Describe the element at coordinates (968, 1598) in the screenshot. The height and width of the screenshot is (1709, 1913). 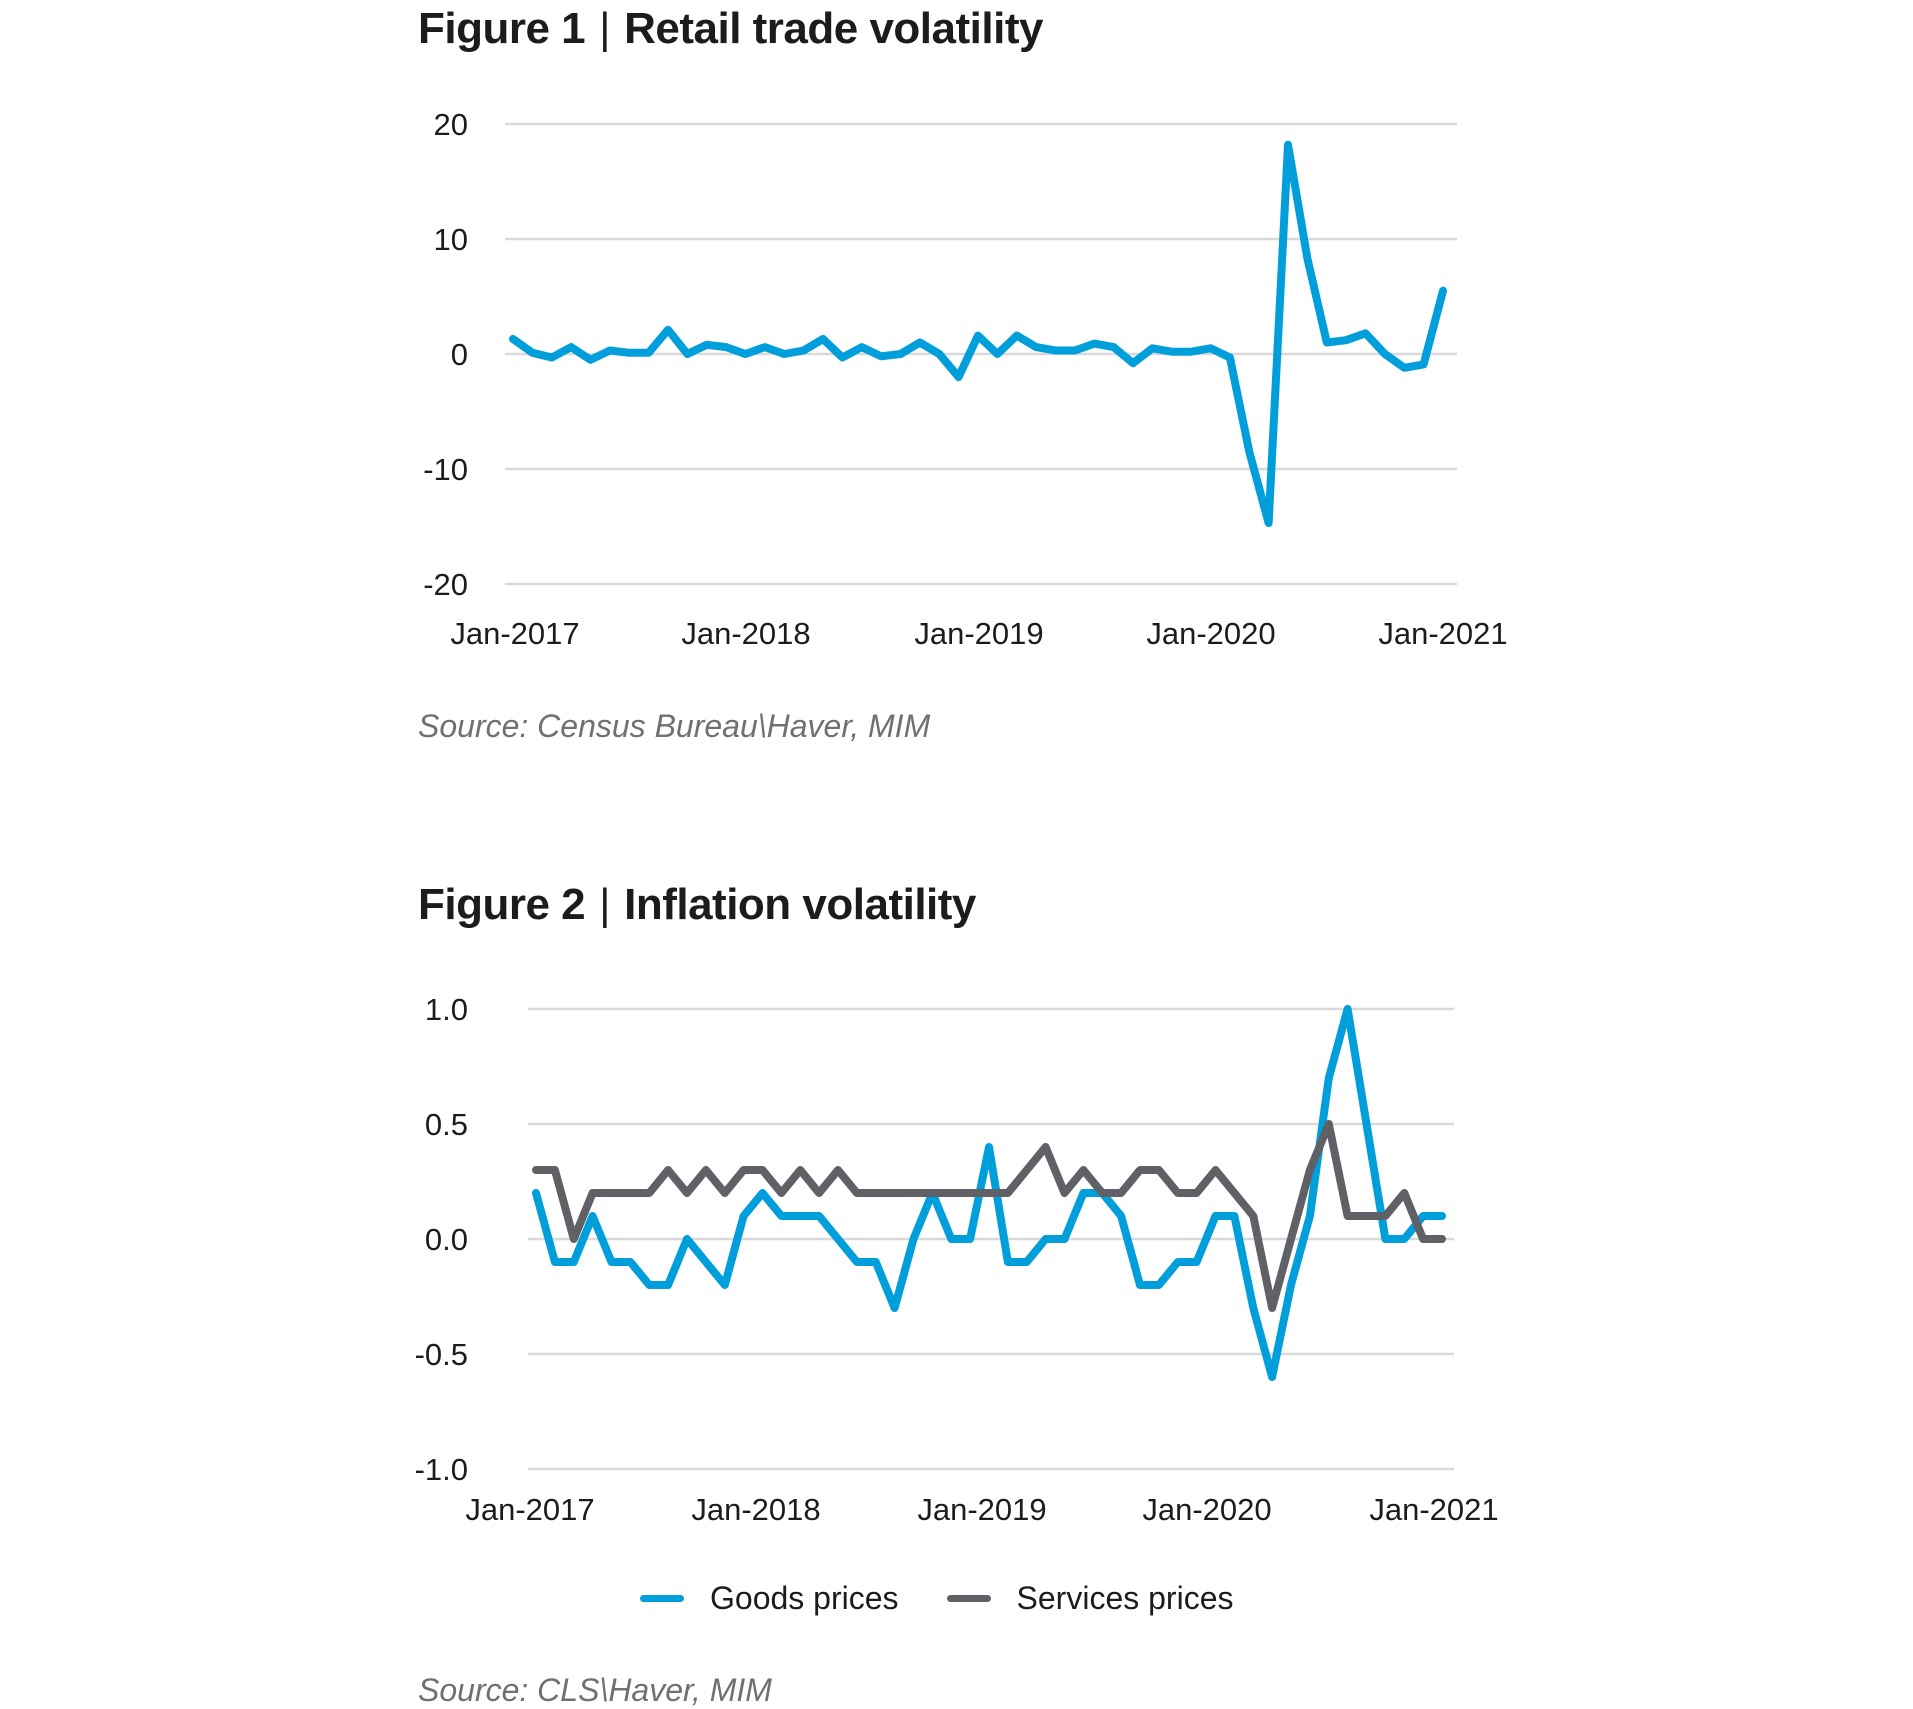
I see `legend-swatch-services` at that location.